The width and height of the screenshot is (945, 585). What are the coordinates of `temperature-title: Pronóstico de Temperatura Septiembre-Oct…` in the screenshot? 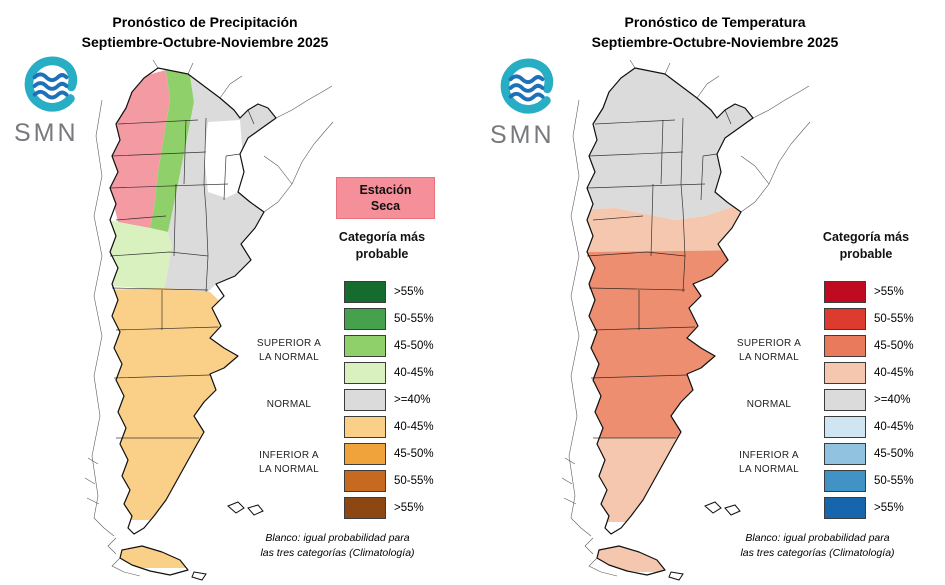 It's located at (715, 32).